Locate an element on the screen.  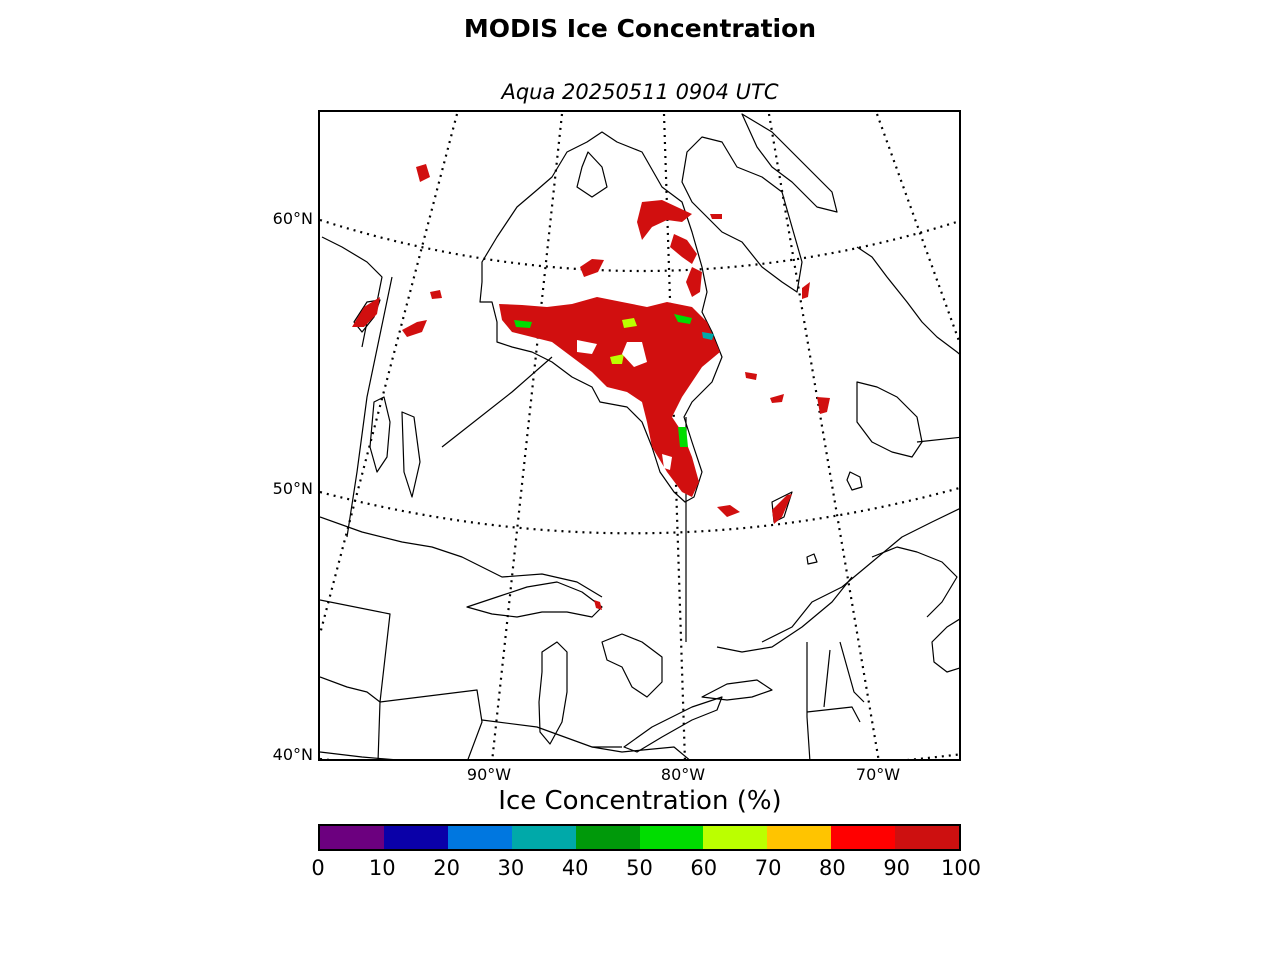
hudson-bay-outline is located at coordinates (601, 317).